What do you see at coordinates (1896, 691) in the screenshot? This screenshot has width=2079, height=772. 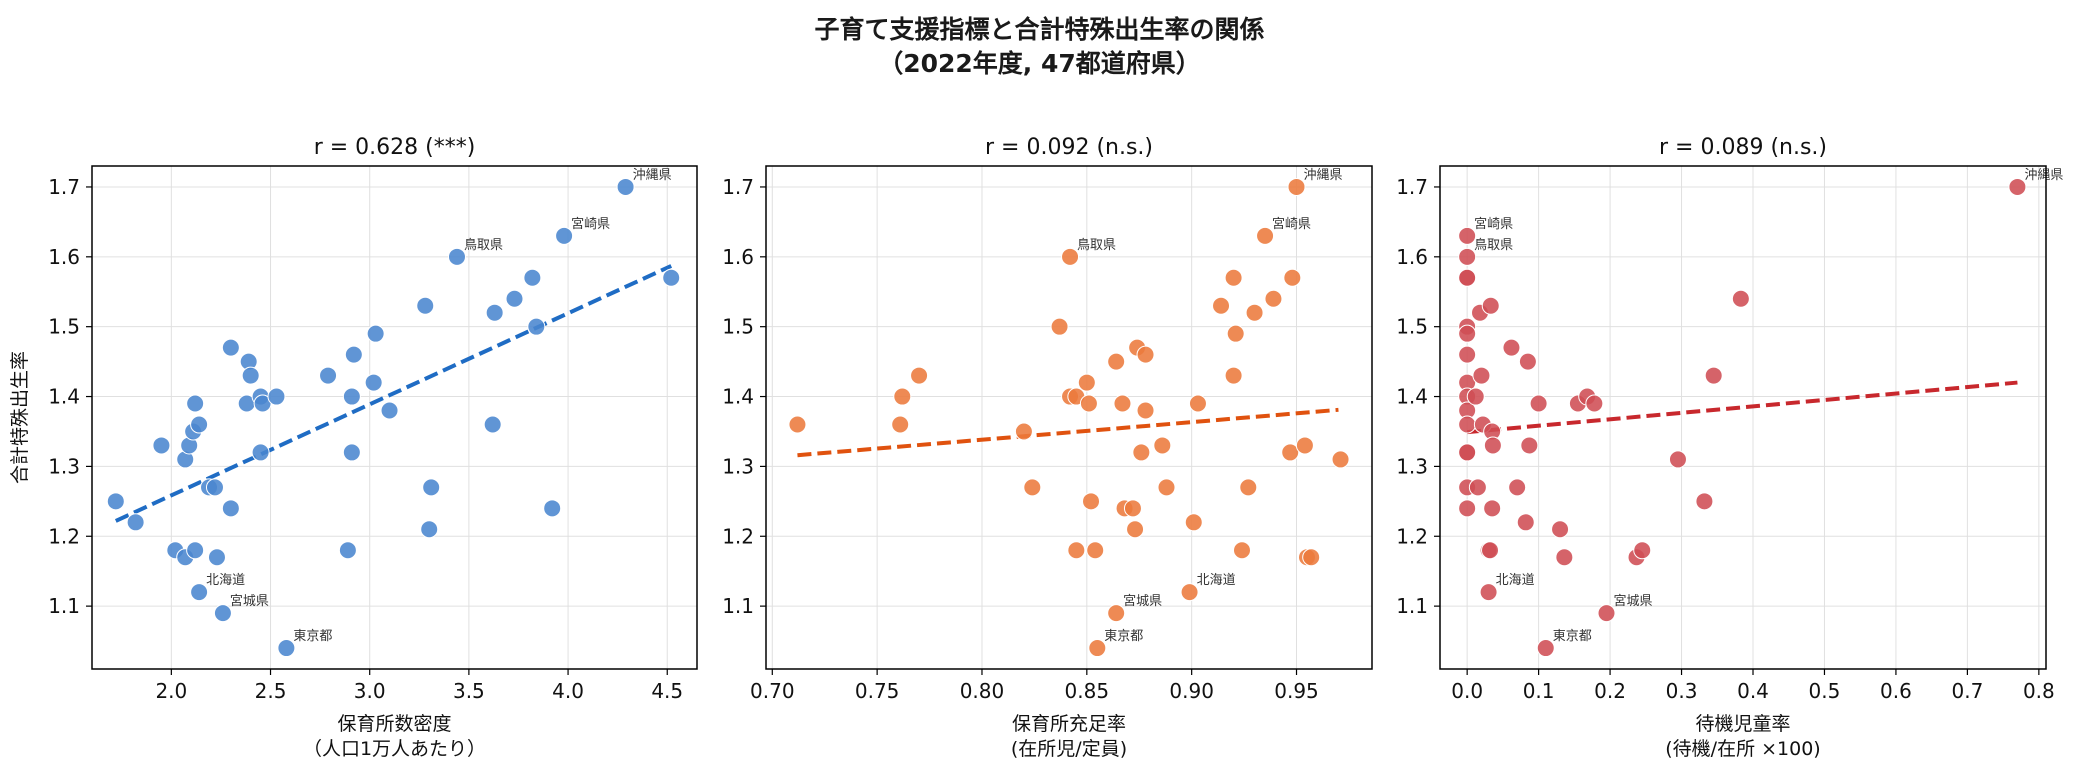 I see `x-tick-label: 0.6` at bounding box center [1896, 691].